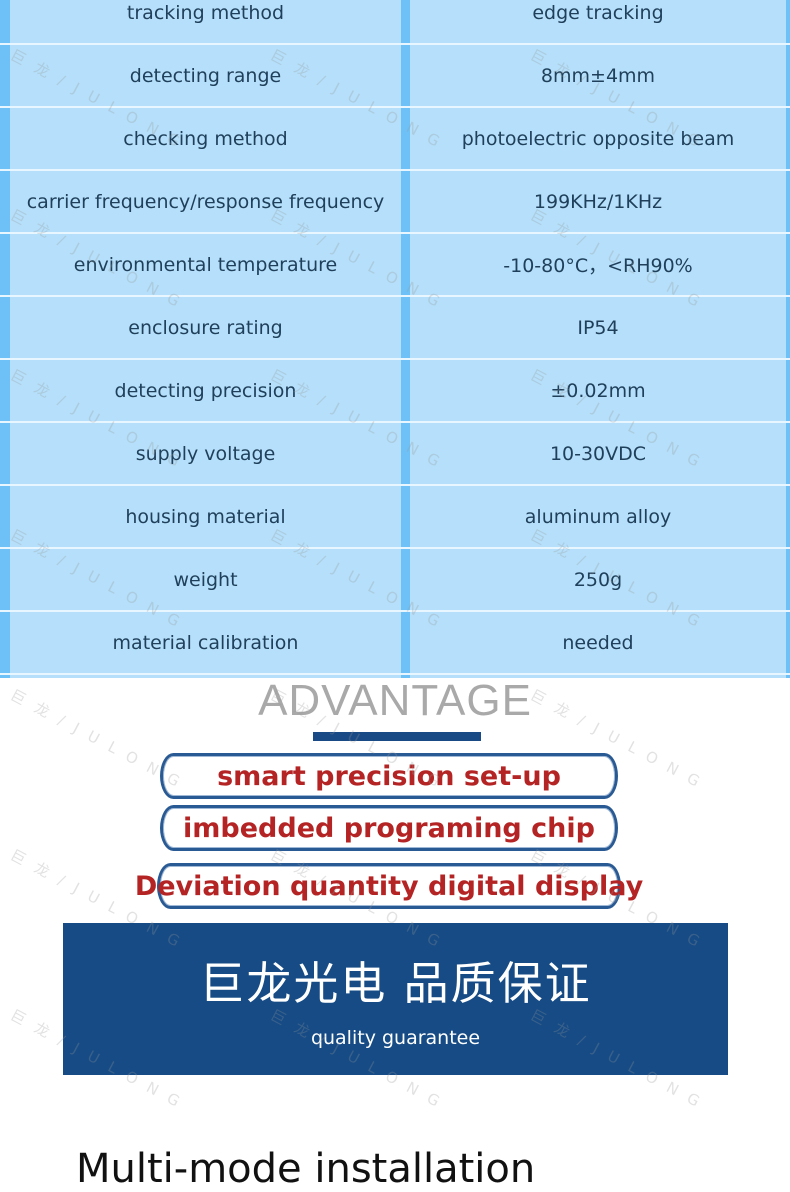 The width and height of the screenshot is (790, 1192). Describe the element at coordinates (598, 75) in the screenshot. I see `spec-value: 8mm±4mm` at that location.